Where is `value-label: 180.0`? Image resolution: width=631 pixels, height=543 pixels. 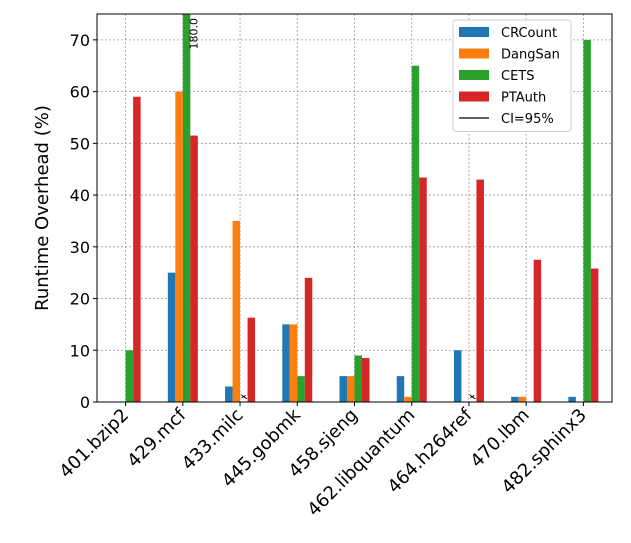
value-label: 180.0 is located at coordinates (193, 34).